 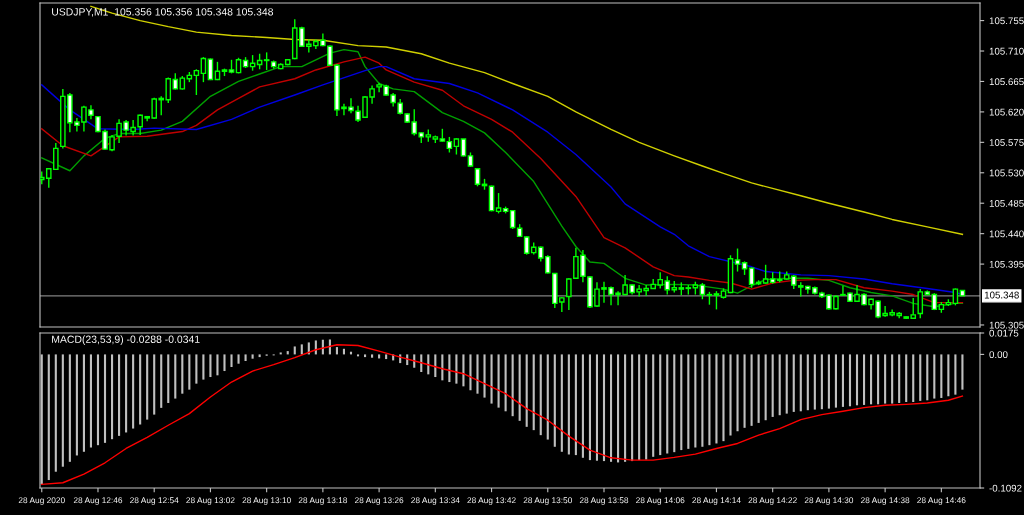 I want to click on x-tick-label: 28 Aug 13:02, so click(x=210, y=501).